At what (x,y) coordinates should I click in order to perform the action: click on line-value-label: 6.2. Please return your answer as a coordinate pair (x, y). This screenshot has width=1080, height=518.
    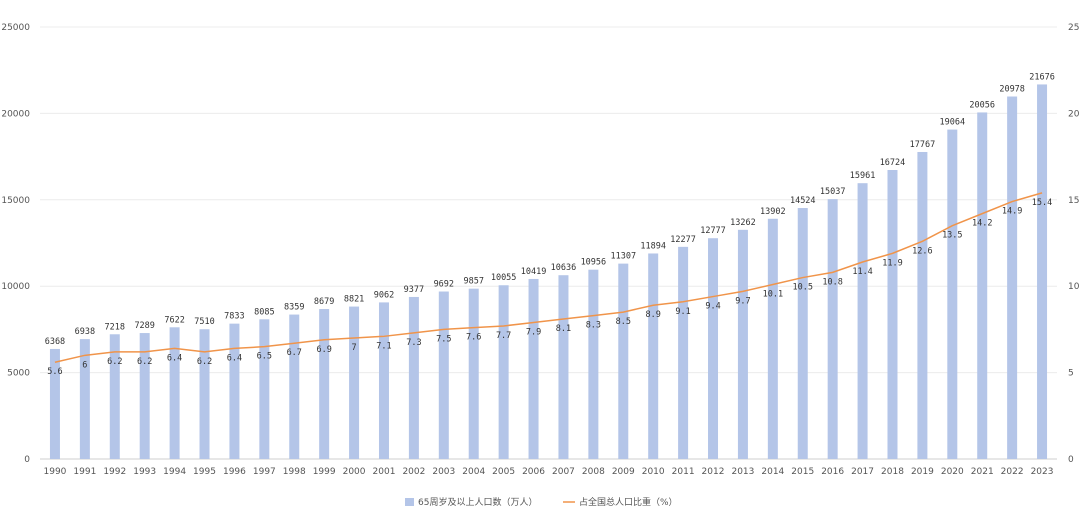
    Looking at the image, I should click on (204, 362).